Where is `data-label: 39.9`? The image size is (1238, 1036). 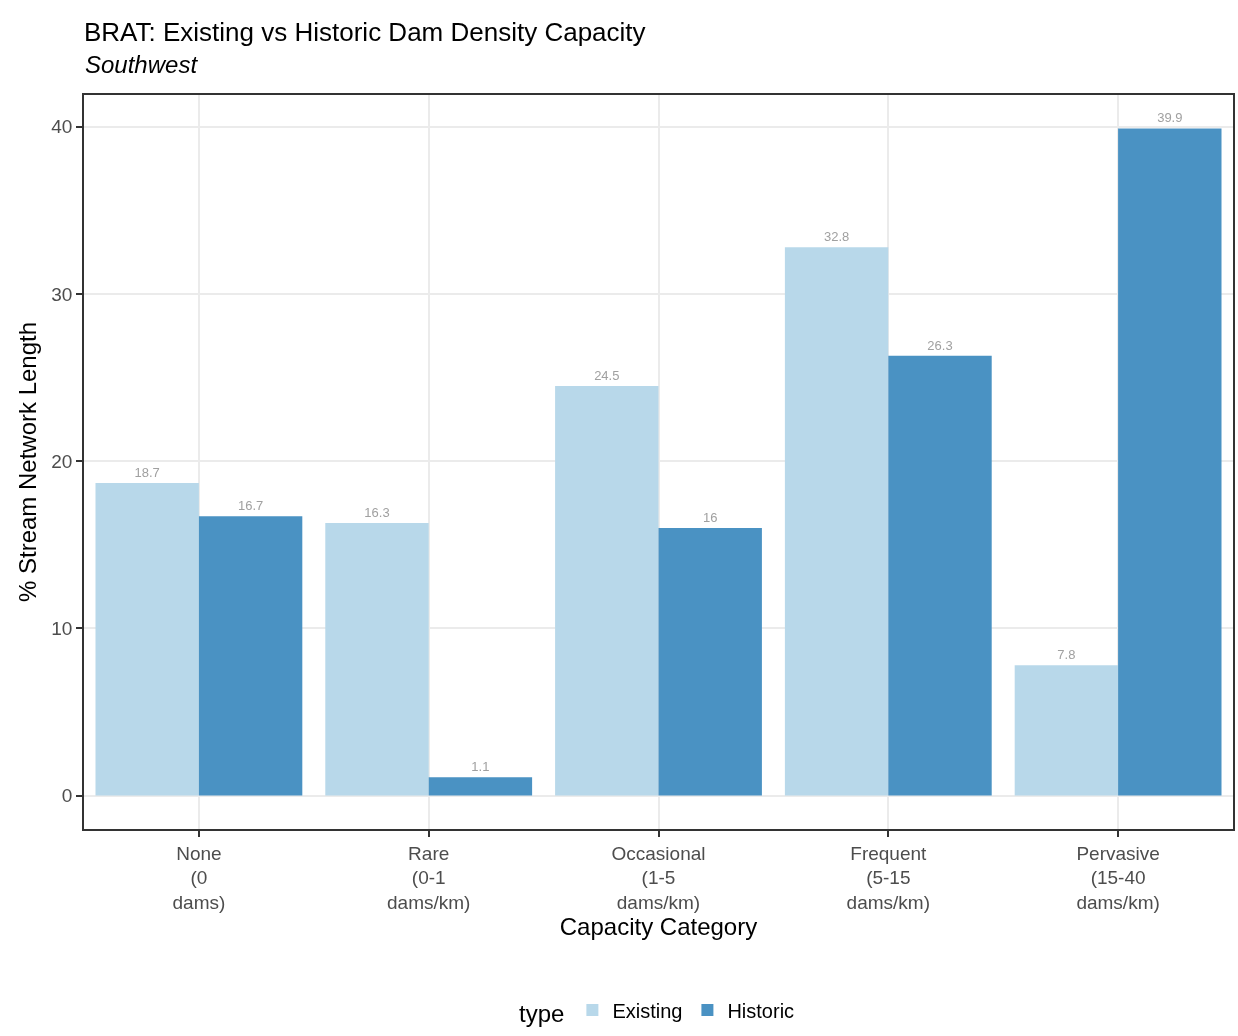
data-label: 39.9 is located at coordinates (1170, 118).